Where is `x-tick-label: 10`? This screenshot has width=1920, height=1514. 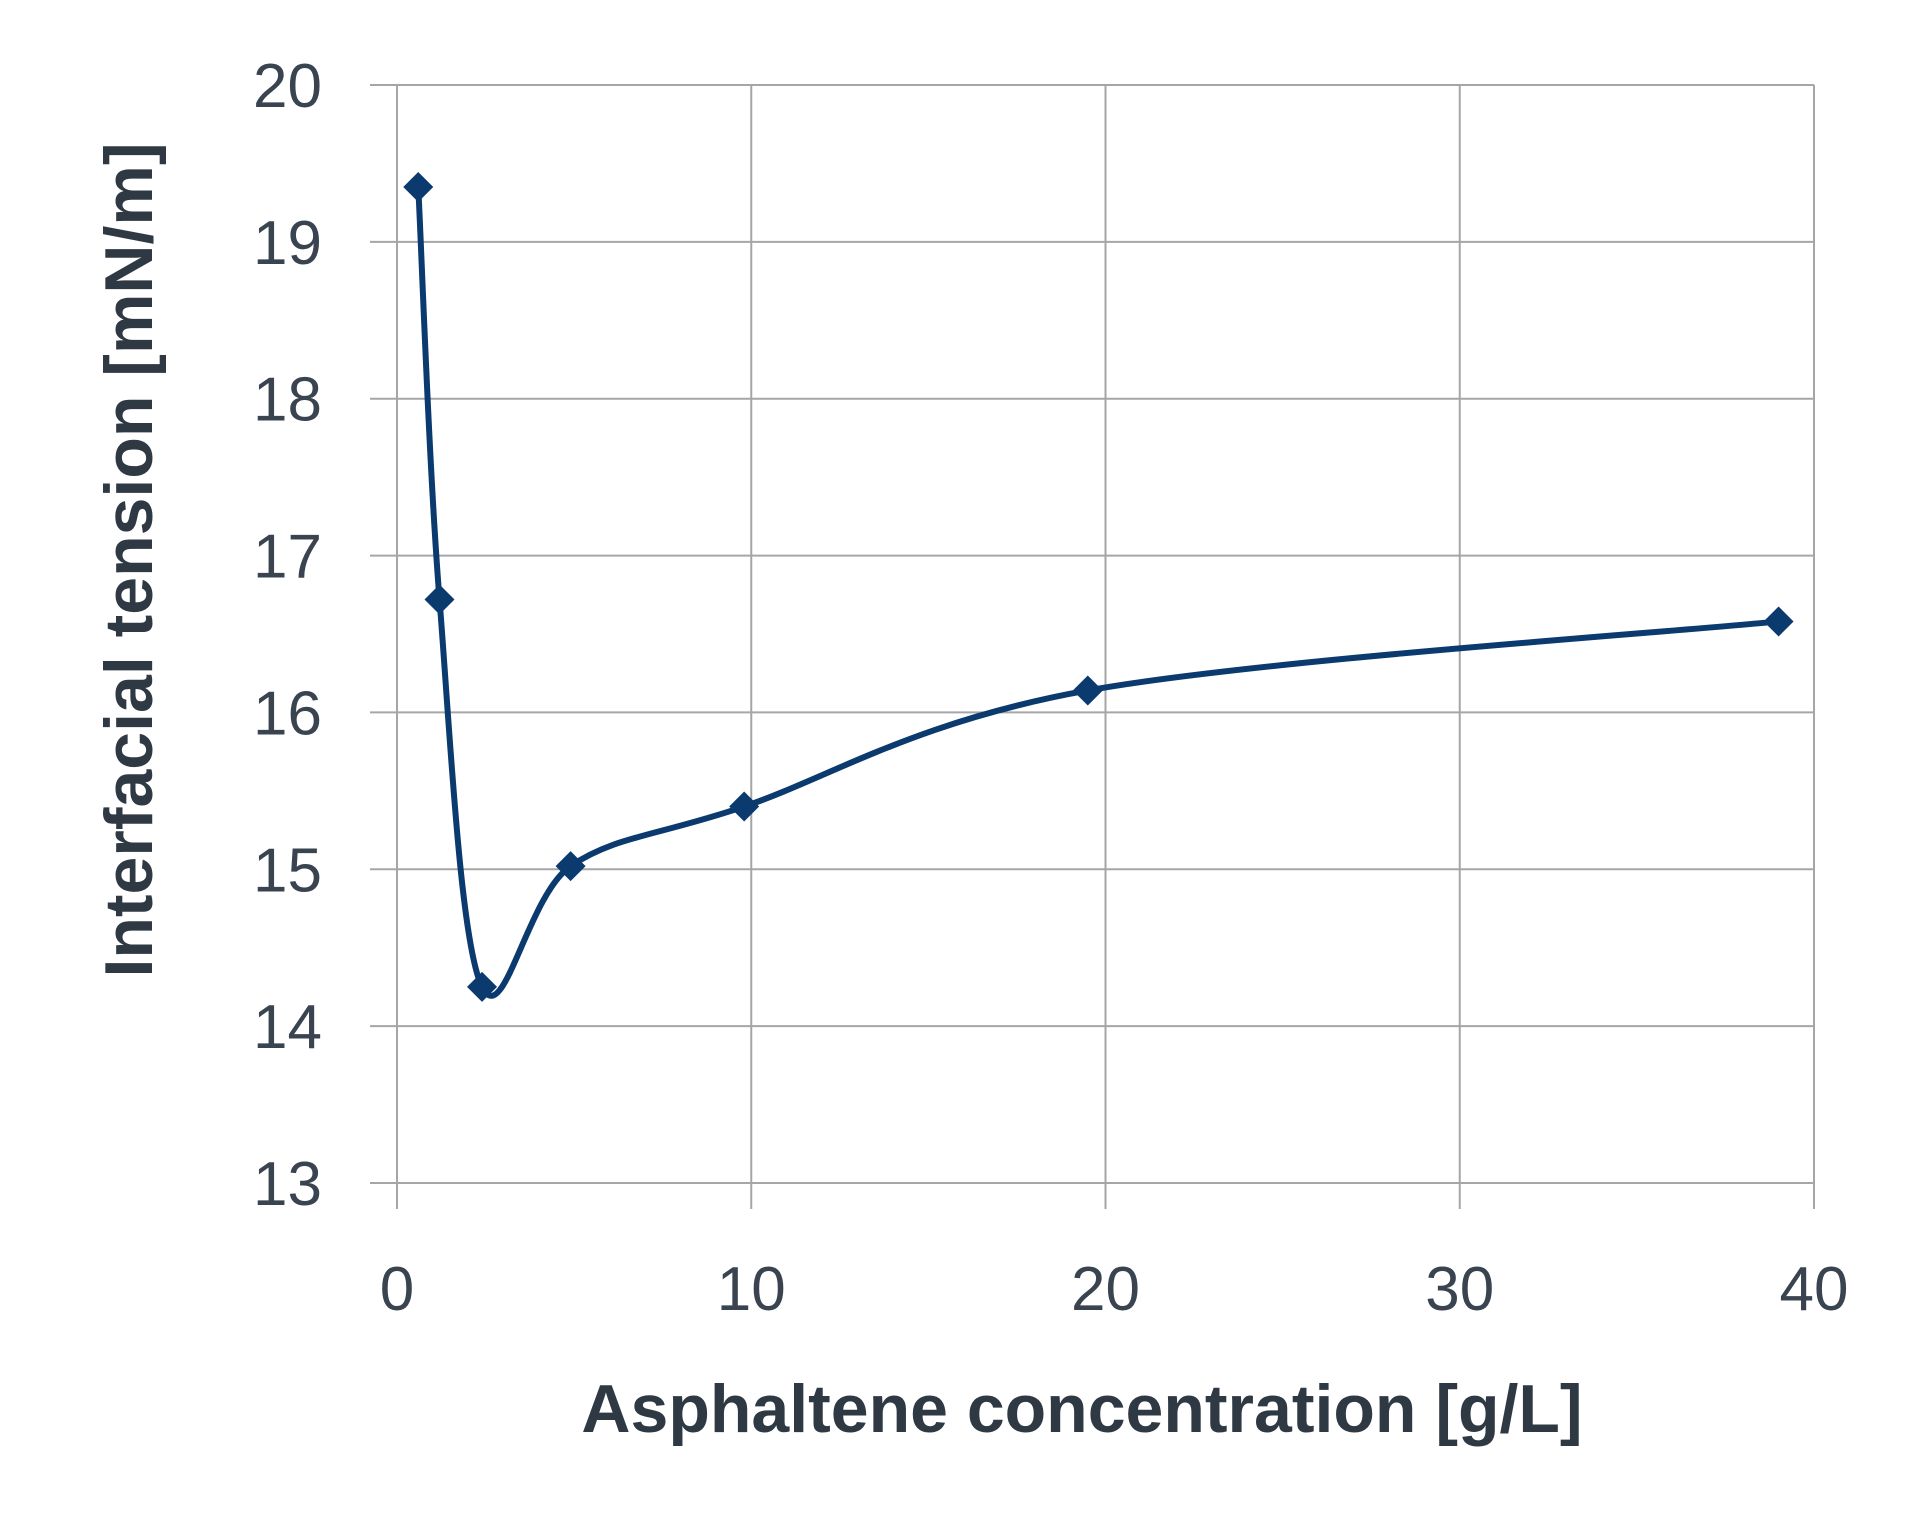
x-tick-label: 10 is located at coordinates (751, 1289).